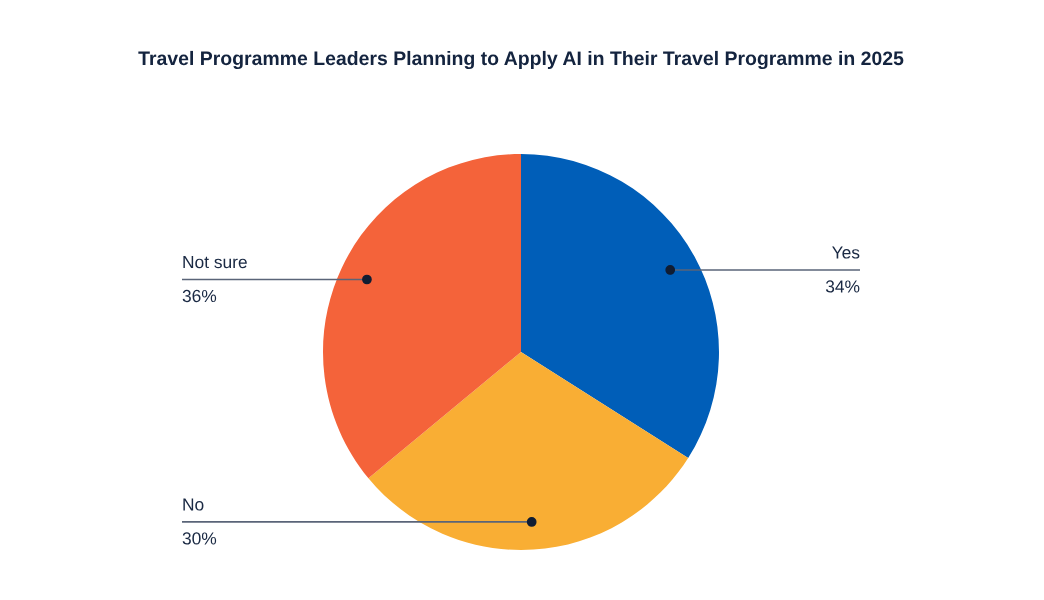  Describe the element at coordinates (846, 252) in the screenshot. I see `slice-label: Yes` at that location.